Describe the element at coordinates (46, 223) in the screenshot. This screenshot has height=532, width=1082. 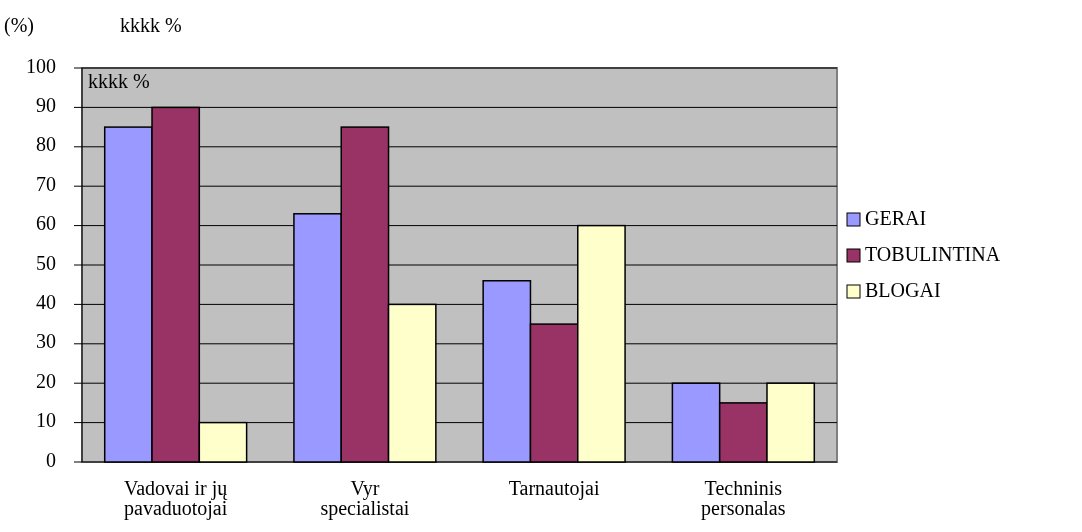
I see `y-tick-label: 60` at that location.